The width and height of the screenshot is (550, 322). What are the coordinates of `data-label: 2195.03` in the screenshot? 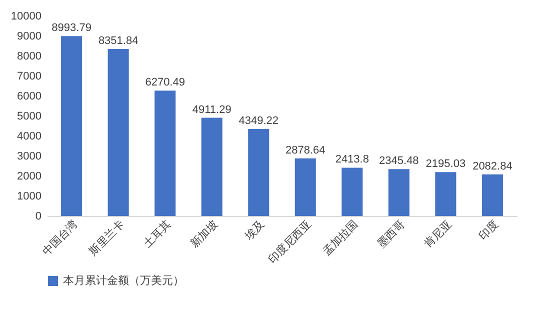 It's located at (446, 164).